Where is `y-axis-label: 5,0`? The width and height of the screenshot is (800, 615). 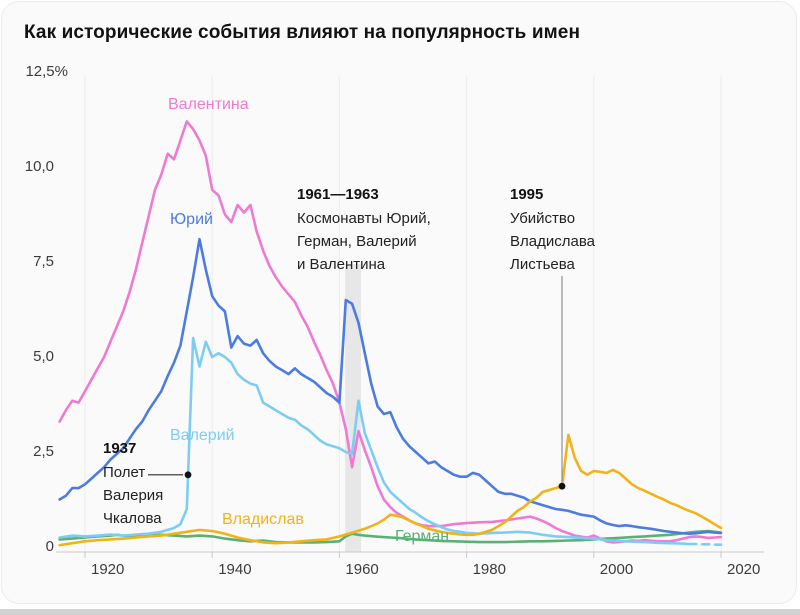 y-axis-label: 5,0 is located at coordinates (43, 356).